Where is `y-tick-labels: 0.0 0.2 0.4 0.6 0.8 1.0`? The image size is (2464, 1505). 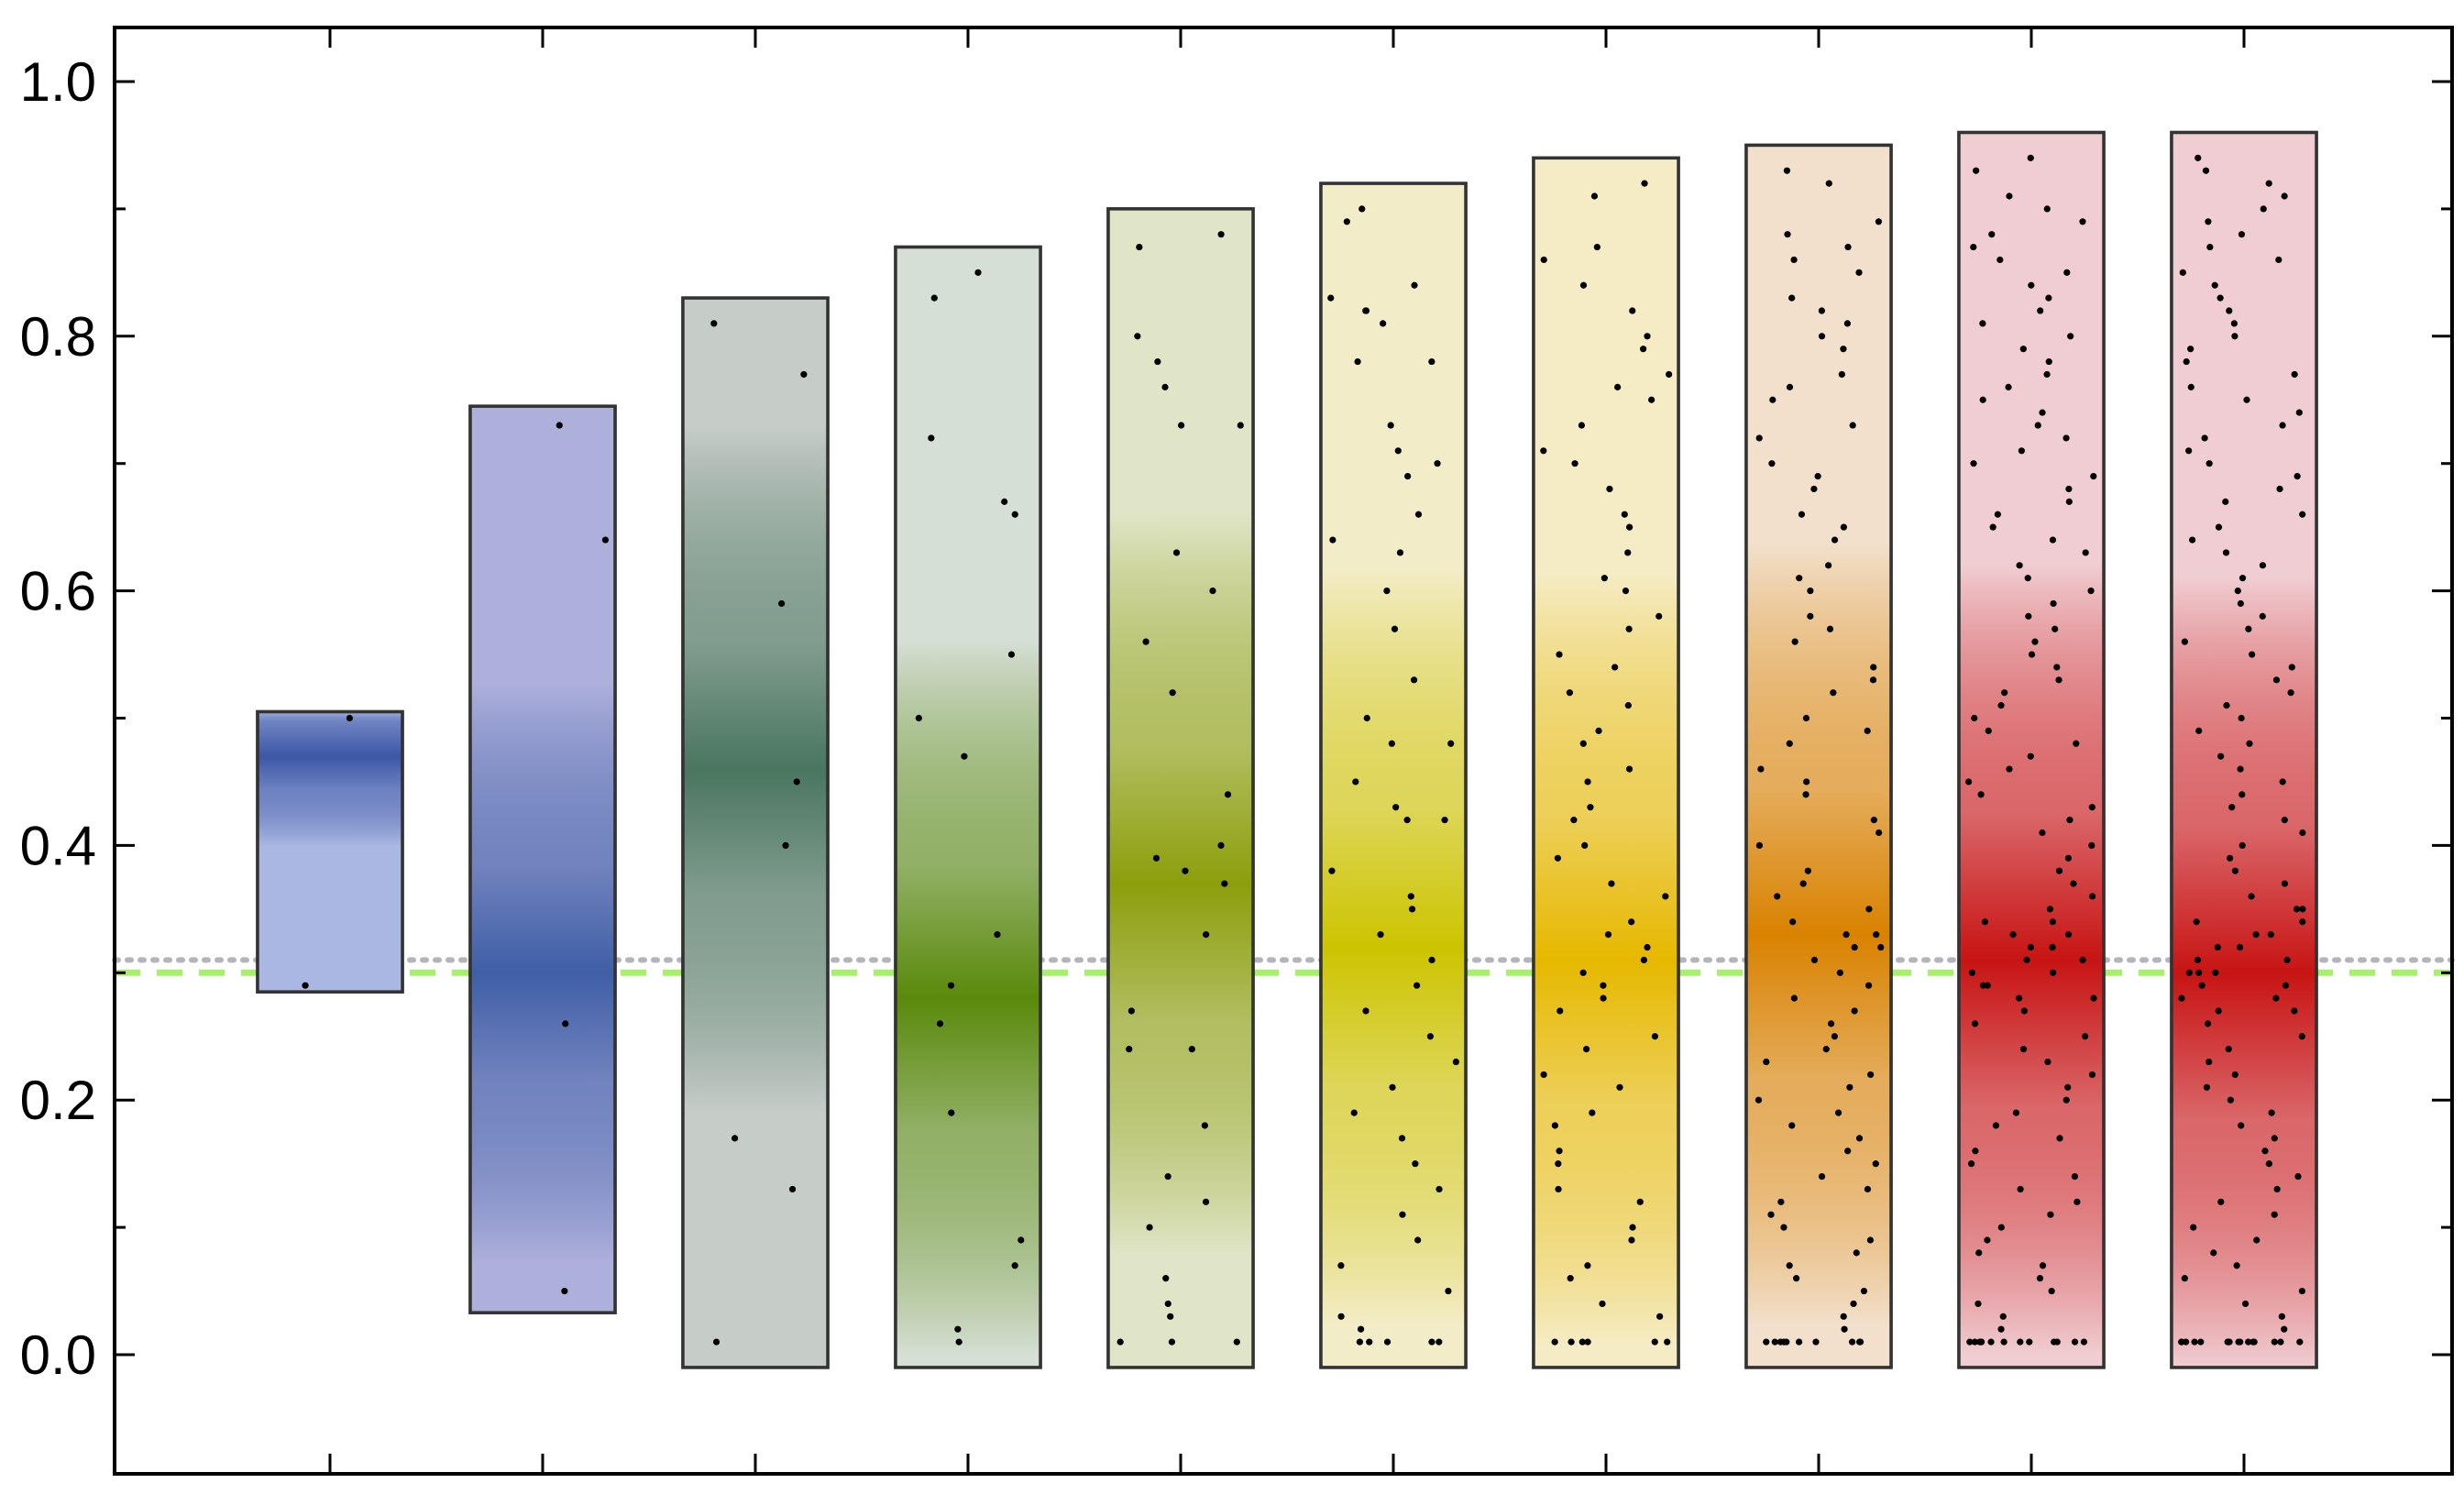
y-tick-labels: 0.0 0.2 0.4 0.6 0.8 1.0 is located at coordinates (58, 718).